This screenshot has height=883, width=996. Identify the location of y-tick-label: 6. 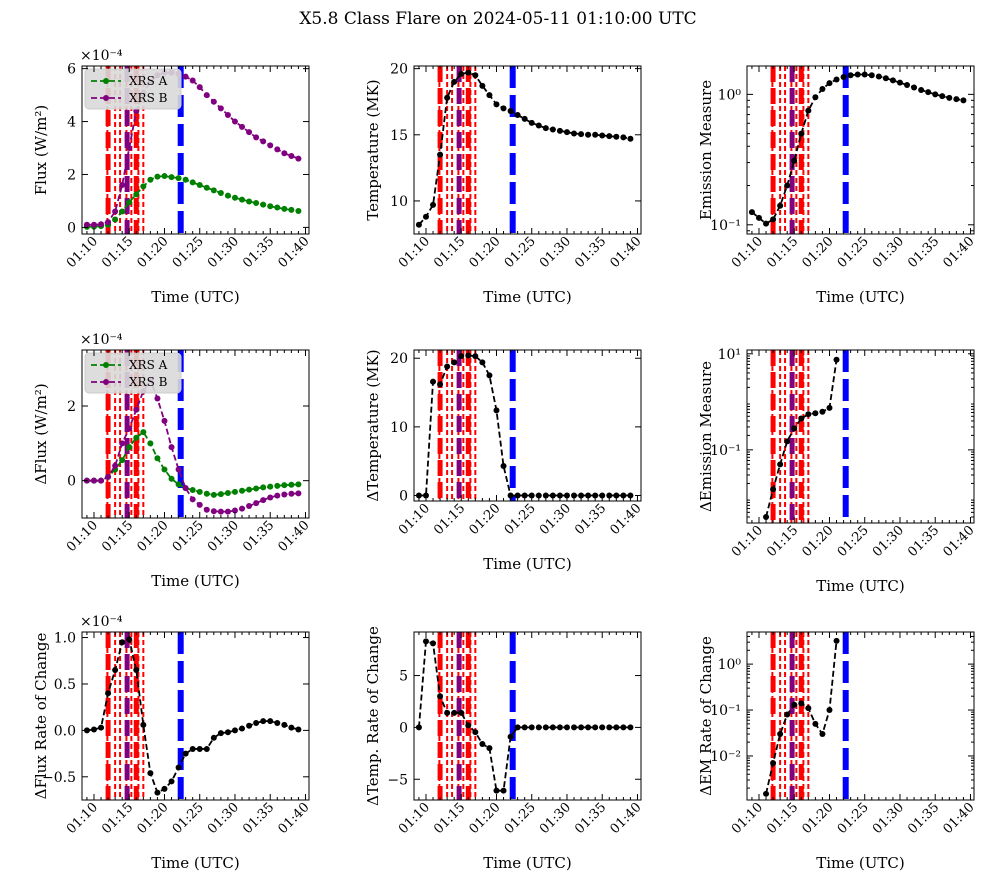
(71, 70).